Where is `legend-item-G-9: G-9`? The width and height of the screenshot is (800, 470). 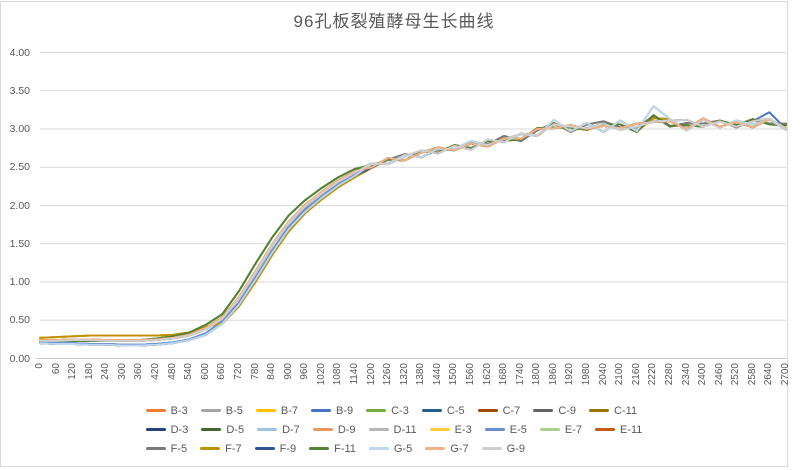
legend-item-G-9: G-9 is located at coordinates (503, 448).